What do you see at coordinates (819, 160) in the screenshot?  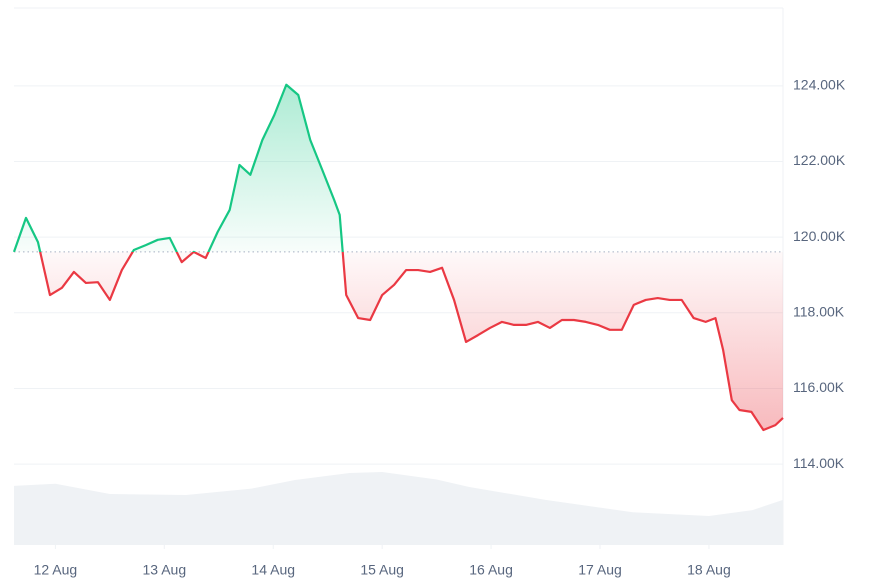 I see `y-tick-label: 122.00K` at bounding box center [819, 160].